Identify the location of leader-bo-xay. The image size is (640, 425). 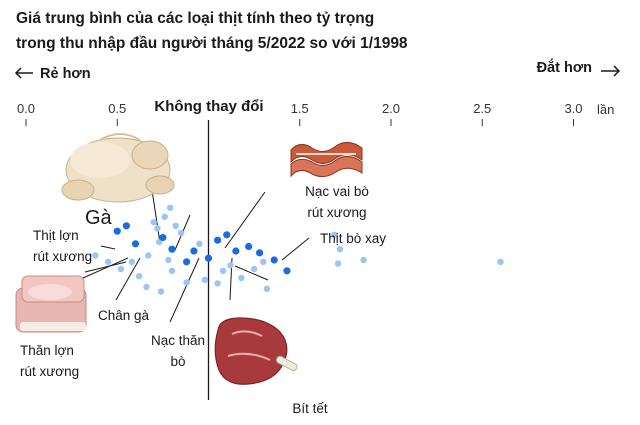
(295, 249).